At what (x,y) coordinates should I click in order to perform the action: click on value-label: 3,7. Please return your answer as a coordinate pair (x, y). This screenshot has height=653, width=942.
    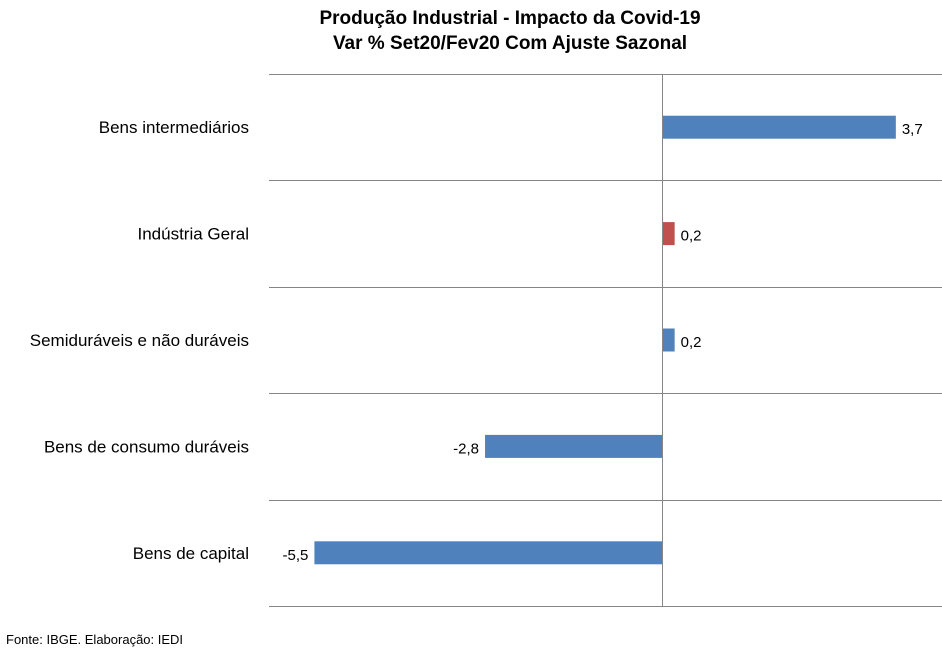
    Looking at the image, I should click on (912, 129).